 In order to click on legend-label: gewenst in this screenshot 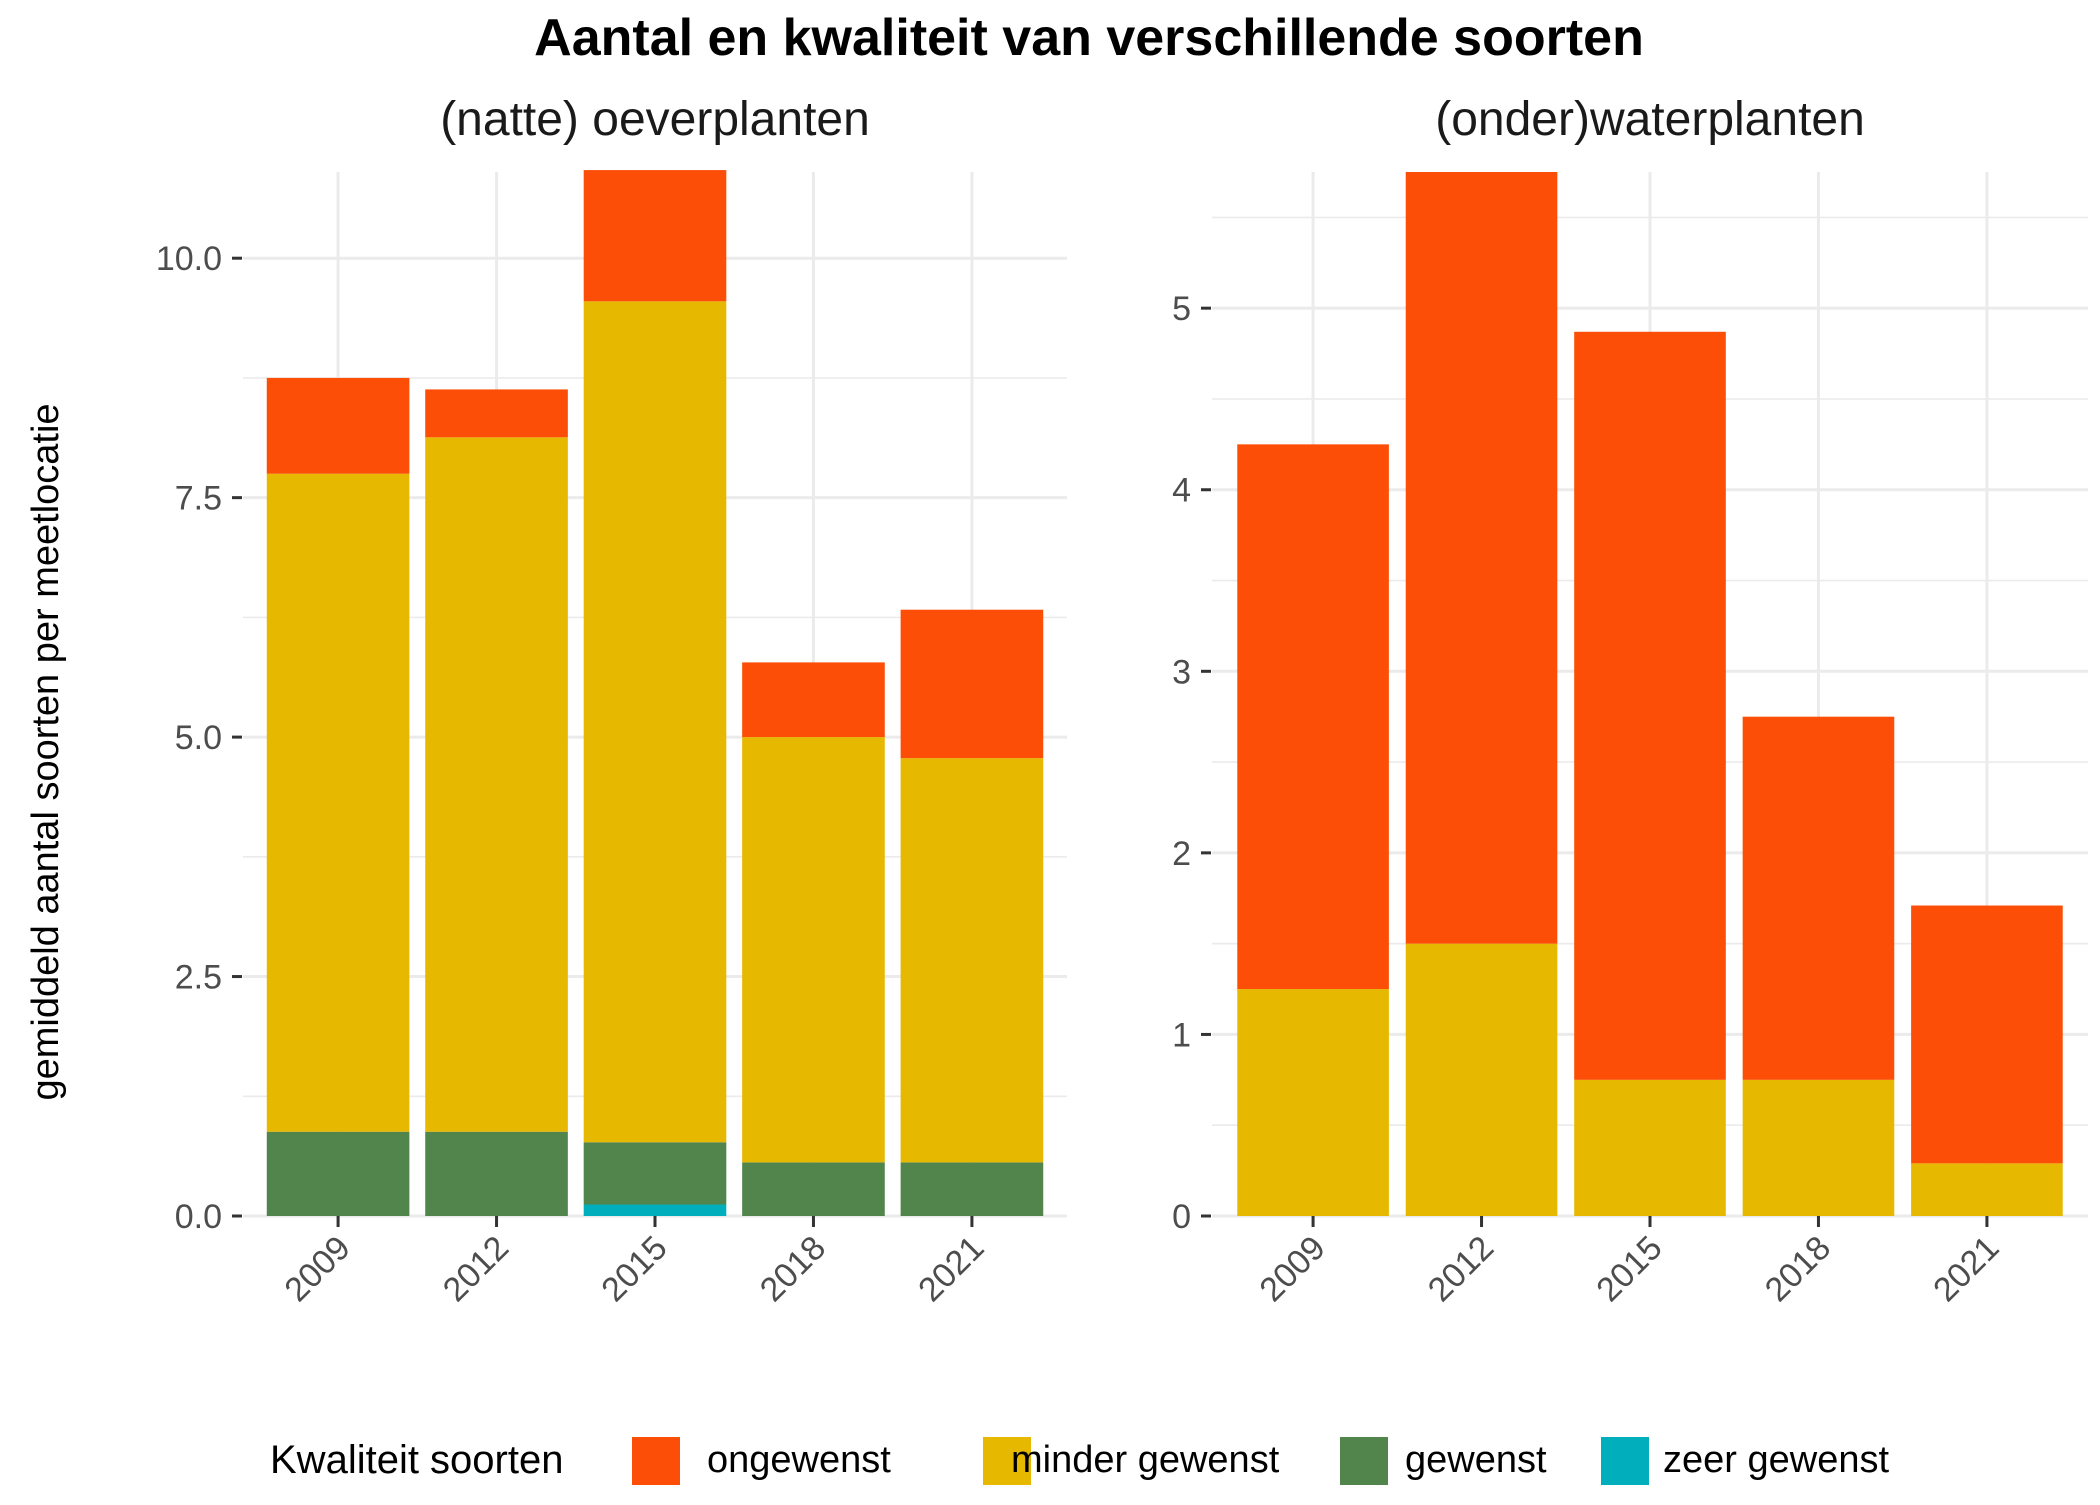, I will do `click(1476, 1460)`.